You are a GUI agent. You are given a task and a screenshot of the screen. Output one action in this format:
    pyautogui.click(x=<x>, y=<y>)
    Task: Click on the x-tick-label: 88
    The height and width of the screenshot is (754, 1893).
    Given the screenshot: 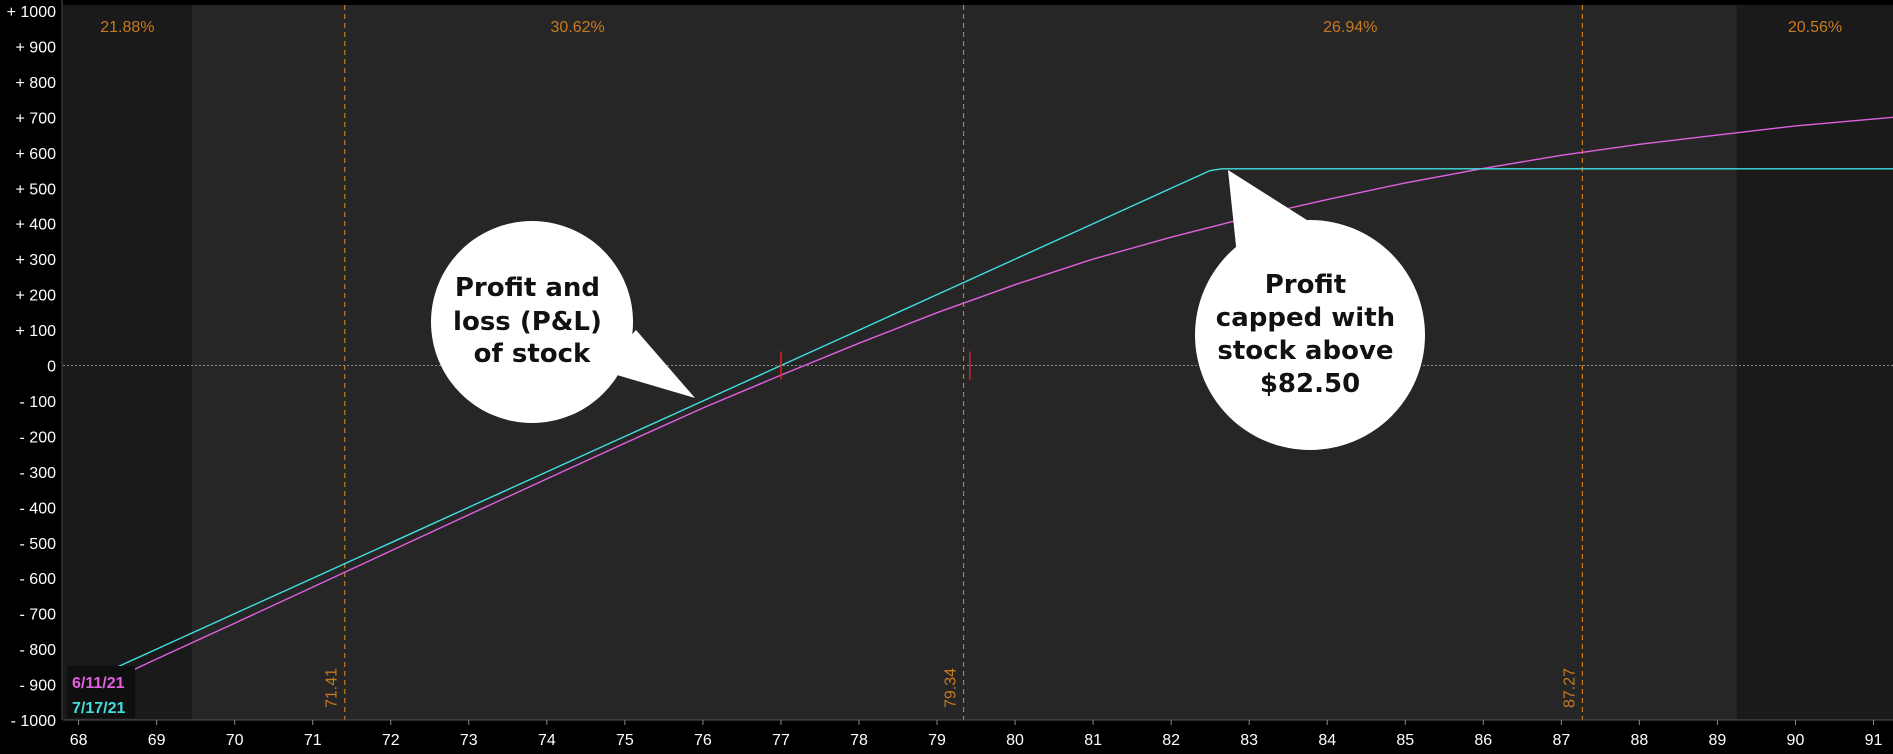 What is the action you would take?
    pyautogui.click(x=1639, y=740)
    